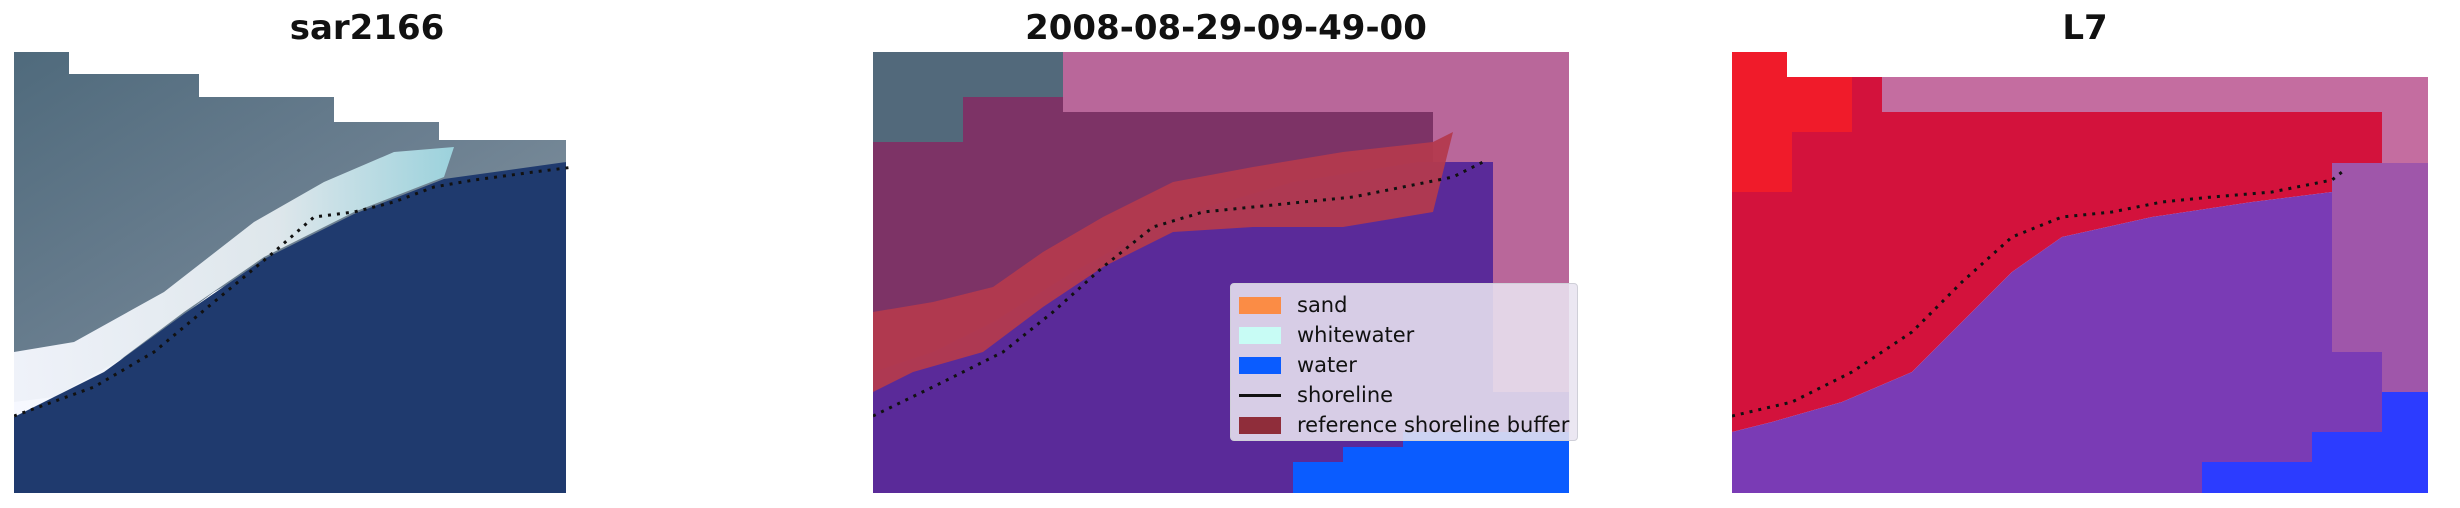 Image resolution: width=2460 pixels, height=508 pixels. Describe the element at coordinates (1404, 365) in the screenshot. I see `legend-item-water: water` at that location.